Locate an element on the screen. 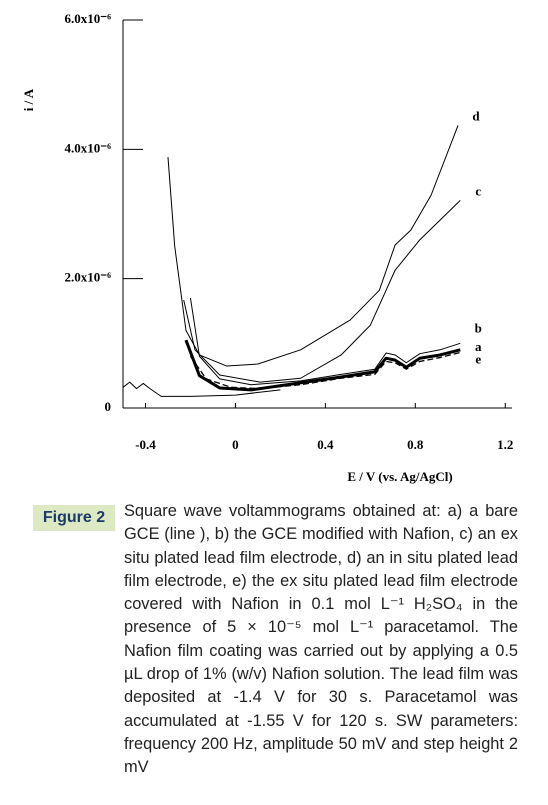  y-axis-label: i / A is located at coordinates (28, 99).